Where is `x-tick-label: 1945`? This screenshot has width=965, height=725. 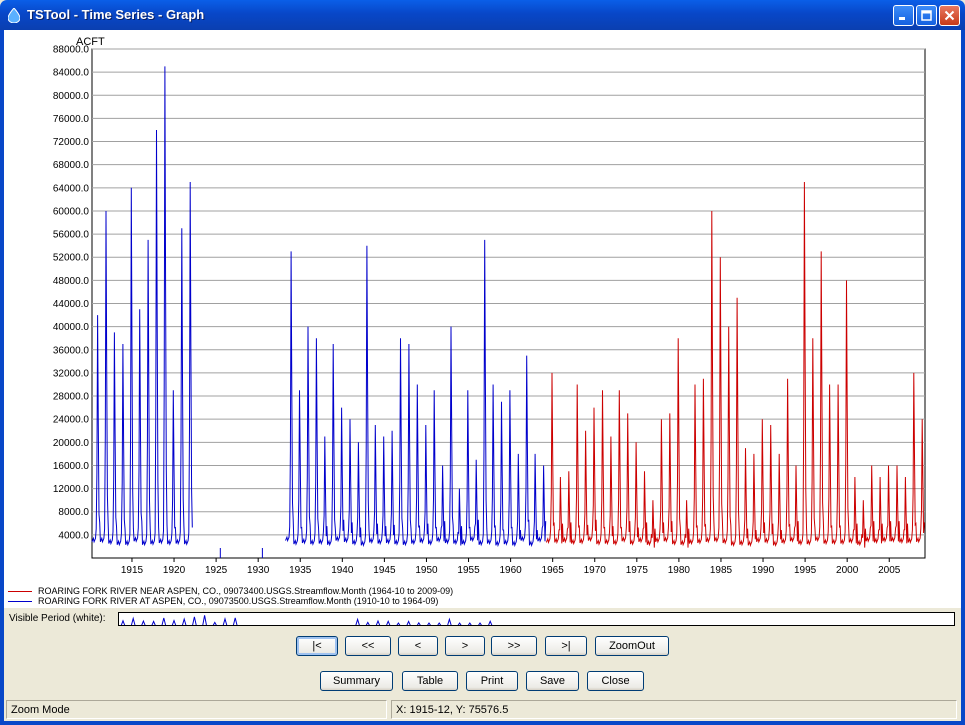 x-tick-label: 1945 is located at coordinates (384, 570).